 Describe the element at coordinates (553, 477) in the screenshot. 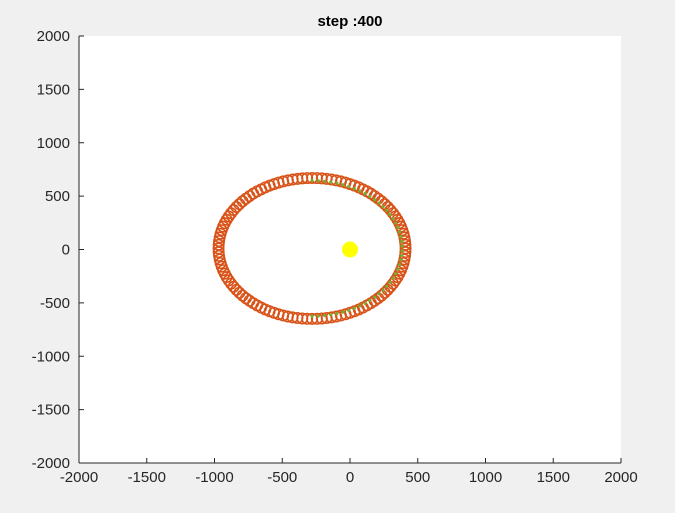

I see `x-tick-label: 1500` at that location.